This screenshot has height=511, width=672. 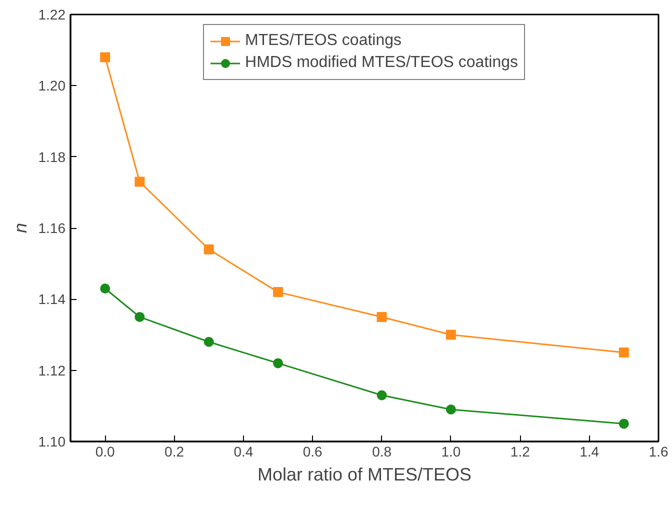 What do you see at coordinates (52, 228) in the screenshot?
I see `y-tick-label: 1.16` at bounding box center [52, 228].